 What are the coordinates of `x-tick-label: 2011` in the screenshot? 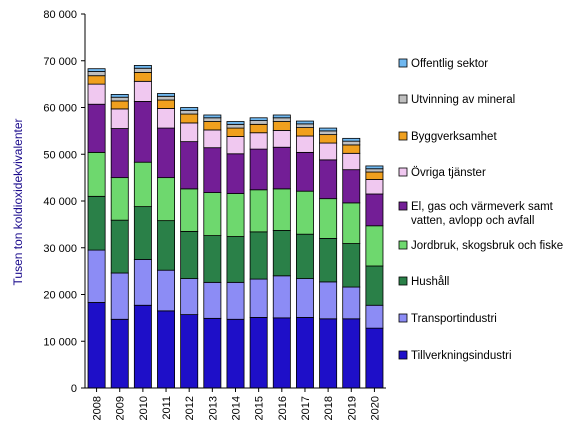 It's located at (167, 408).